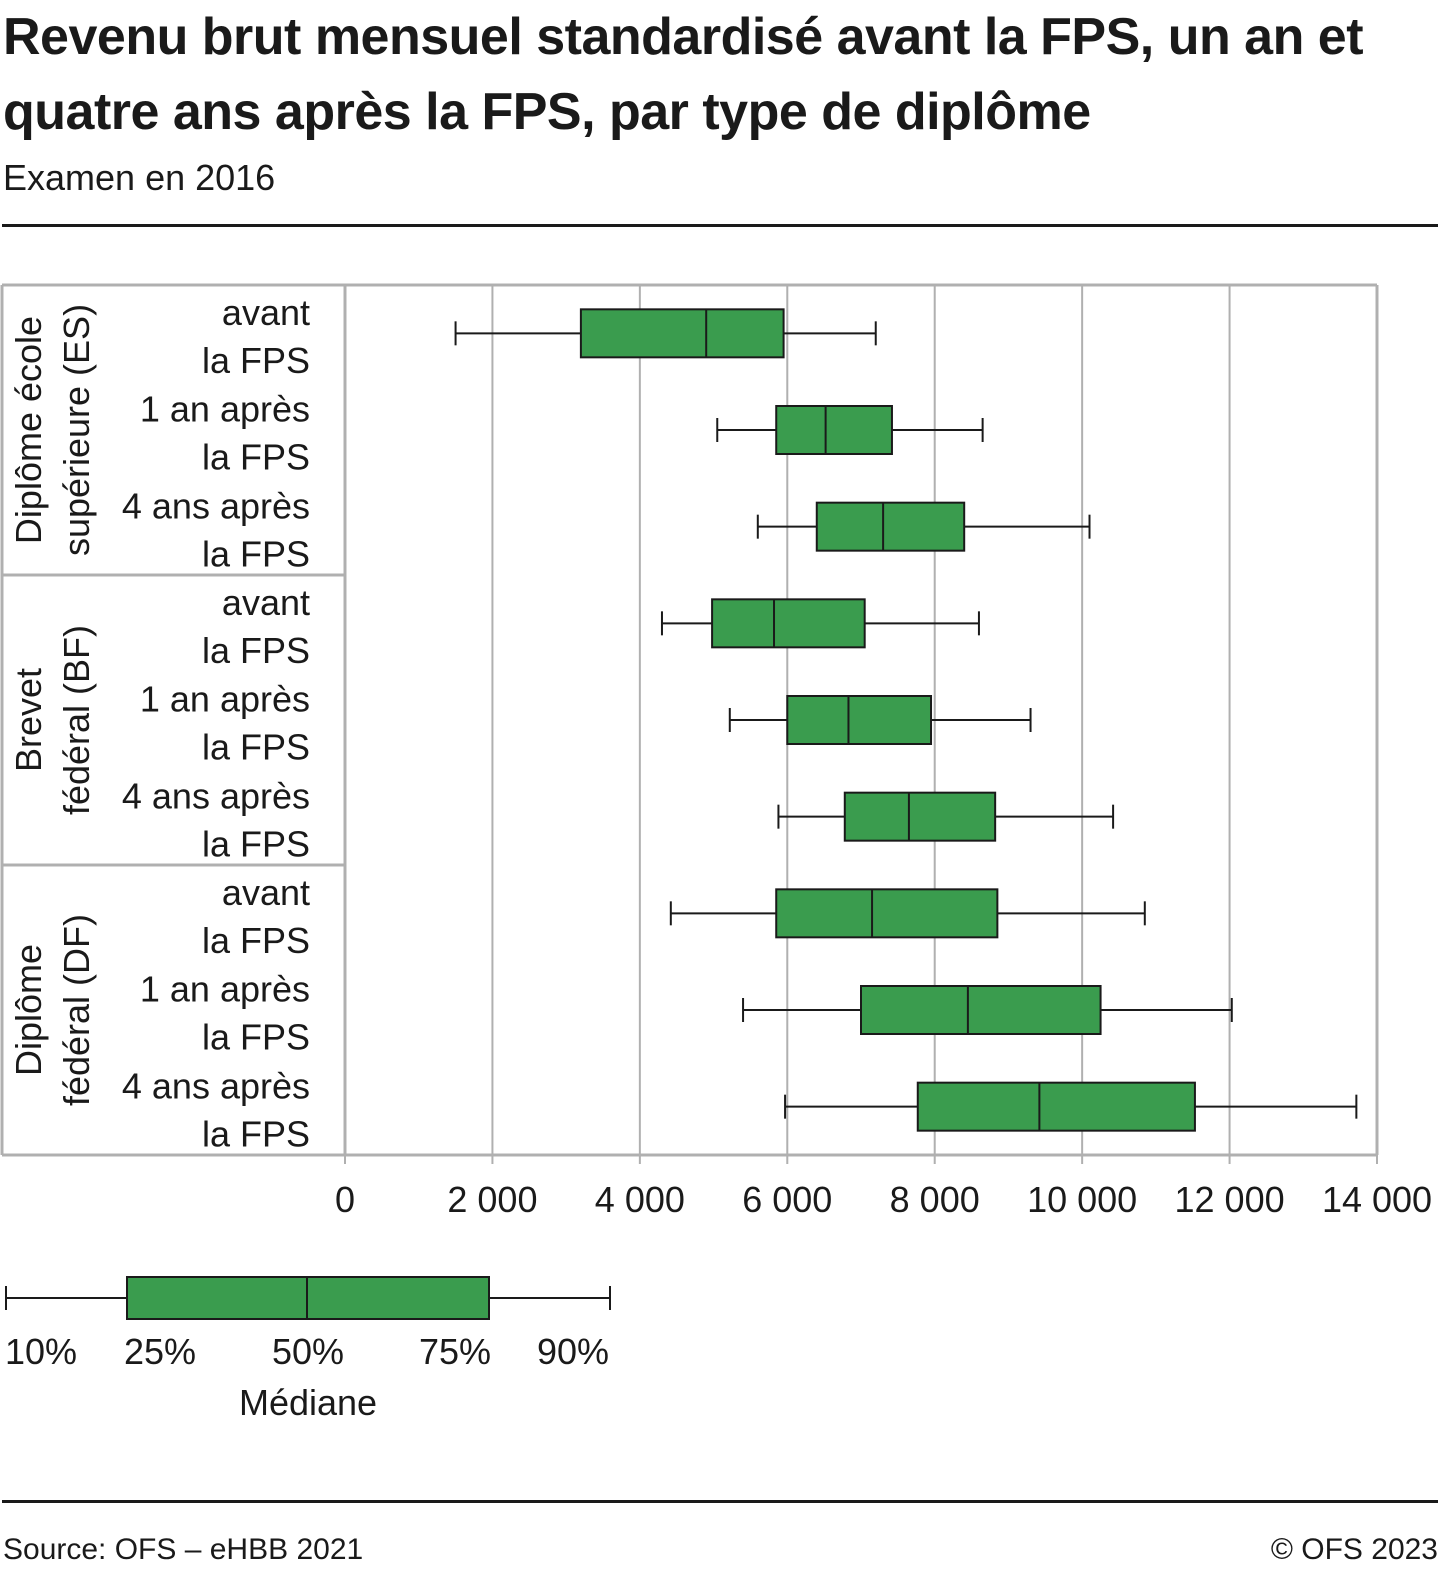 This screenshot has height=1585, width=1453. Describe the element at coordinates (1354, 1549) in the screenshot. I see `copyright-note: © OFS 2023` at that location.